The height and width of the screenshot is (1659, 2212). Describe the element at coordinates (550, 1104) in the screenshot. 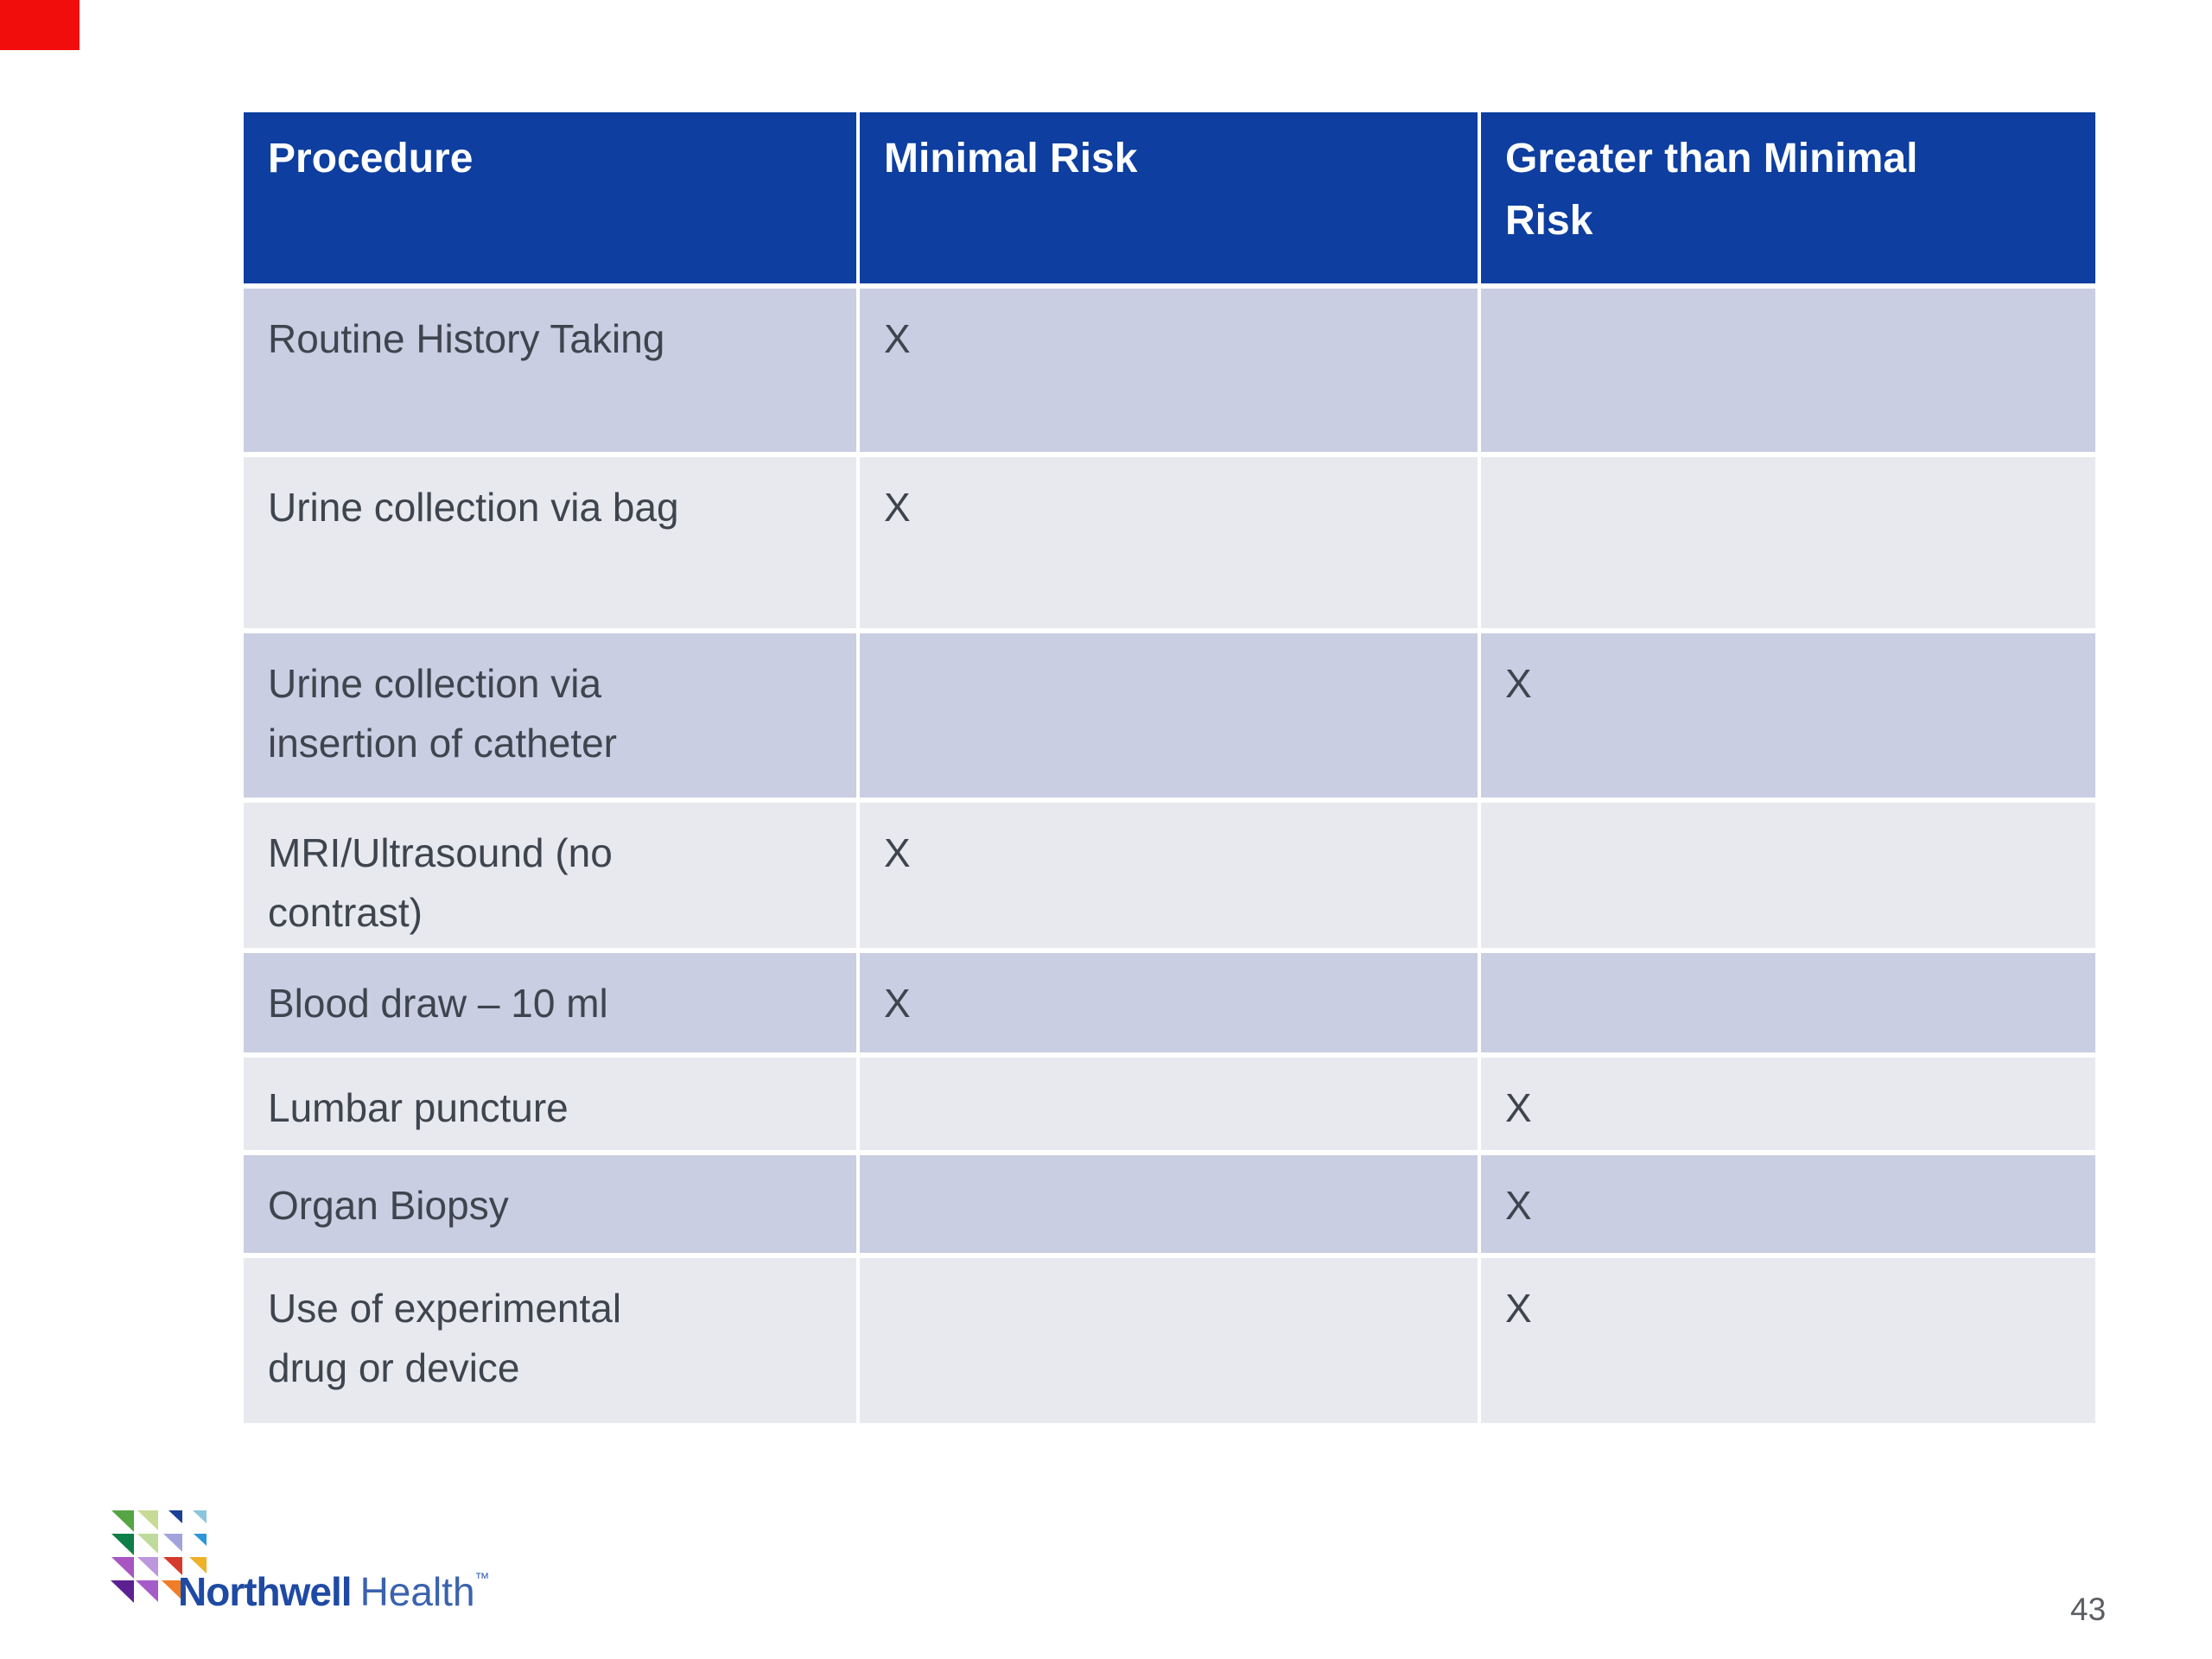

I see `cell-procedure: Lumbar puncture` at that location.